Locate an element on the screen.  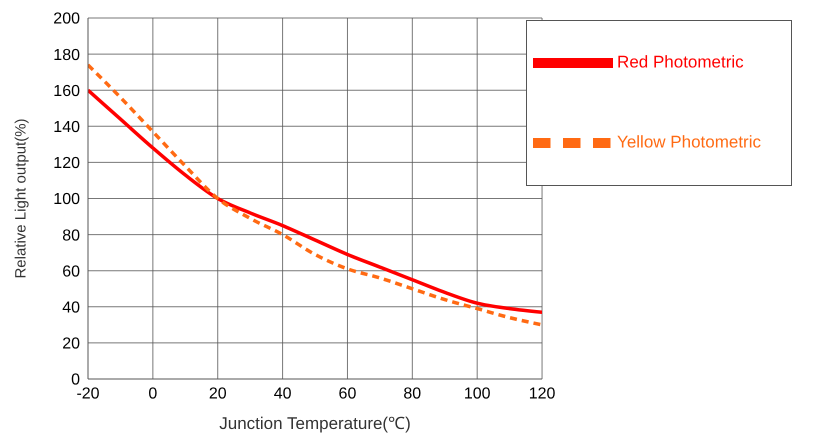
x-tick-label: 80 is located at coordinates (412, 393).